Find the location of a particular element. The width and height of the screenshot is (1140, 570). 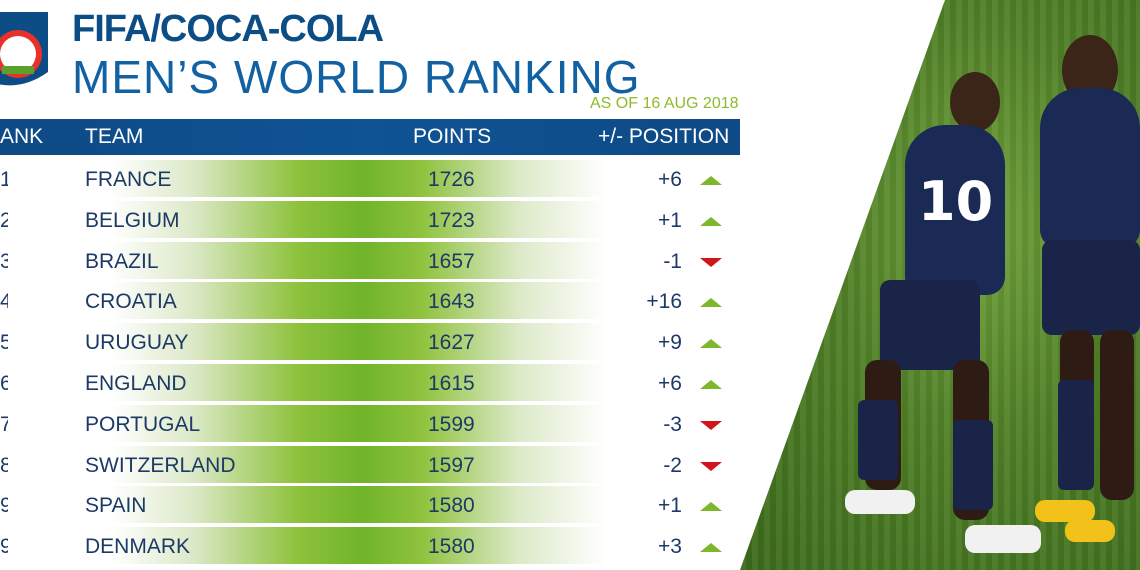

team-cell: BELGIUM is located at coordinates (132, 220).